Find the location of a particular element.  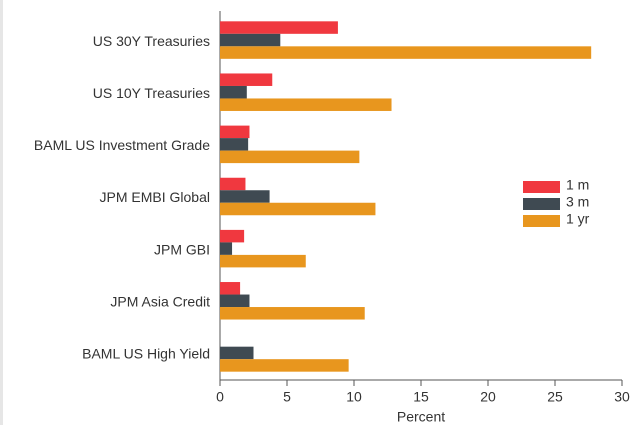

x-tick-label: 15 is located at coordinates (421, 397).